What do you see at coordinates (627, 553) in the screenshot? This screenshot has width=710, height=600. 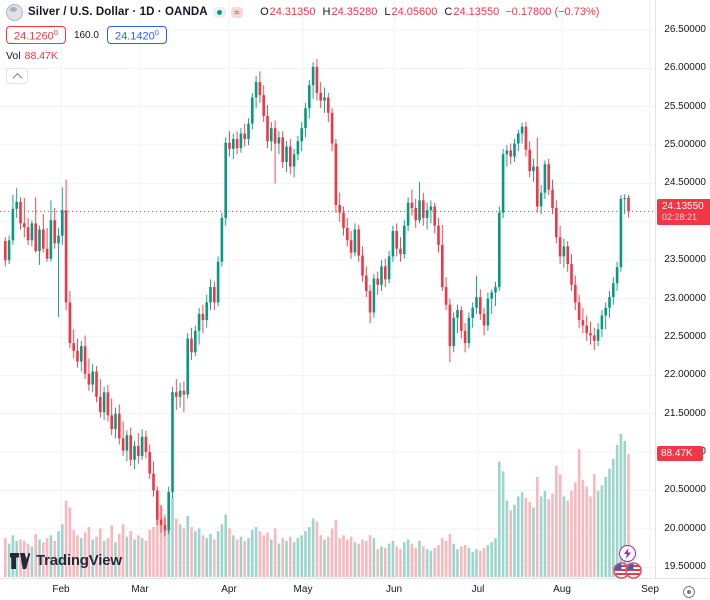 I see `event-lightning-icon` at bounding box center [627, 553].